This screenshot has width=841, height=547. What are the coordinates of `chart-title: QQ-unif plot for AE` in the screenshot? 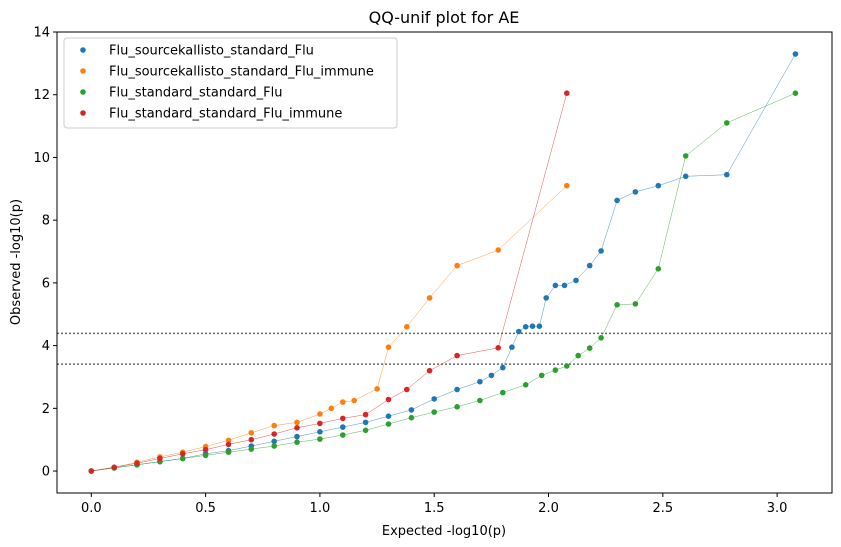 It's located at (444, 17).